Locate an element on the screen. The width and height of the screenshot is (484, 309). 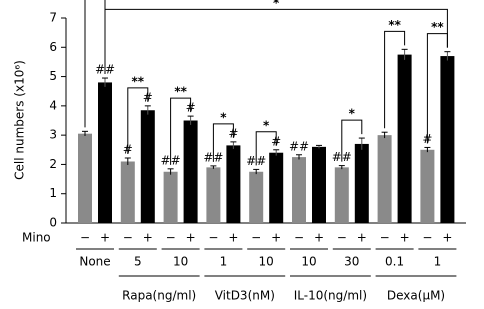
row-label: Mino is located at coordinates (36, 238).